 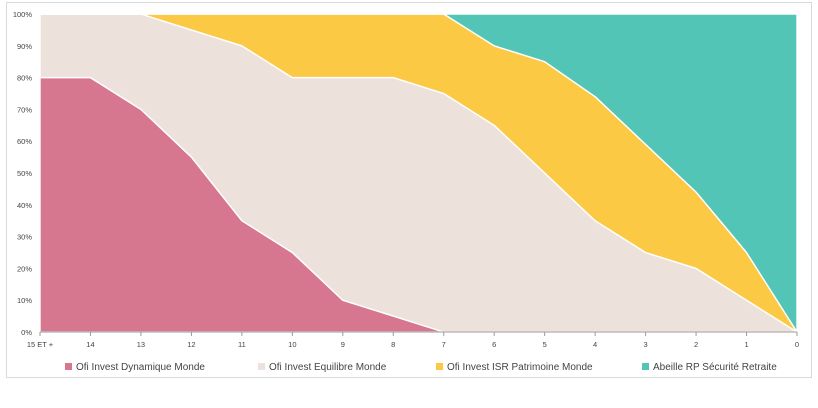 I want to click on x-tick-label: 11, so click(x=242, y=344).